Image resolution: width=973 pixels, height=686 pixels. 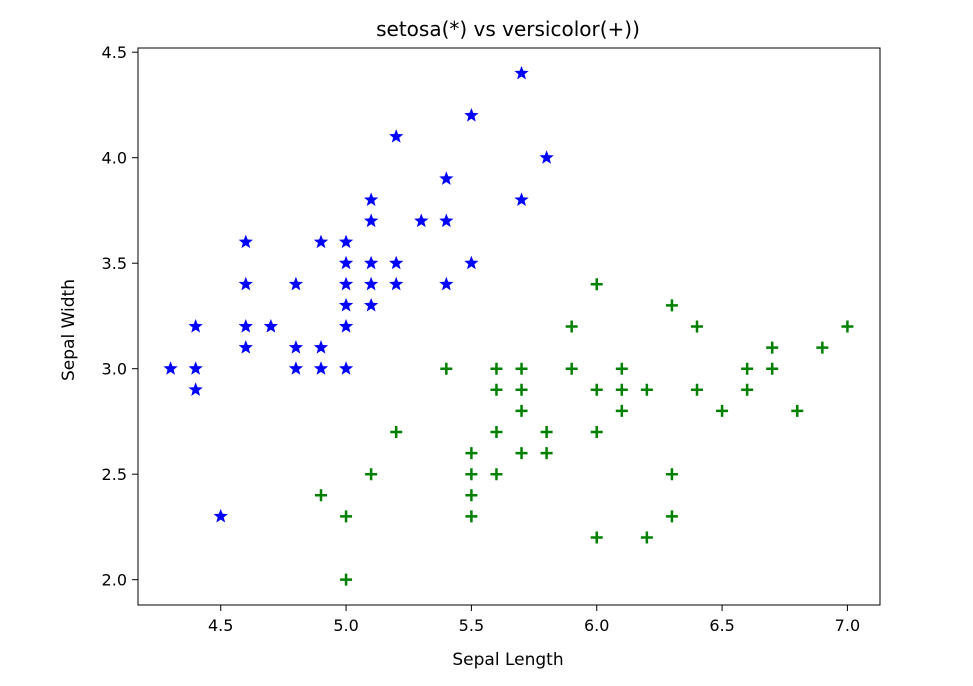 What do you see at coordinates (114, 52) in the screenshot?
I see `y-tick-label: 4.5` at bounding box center [114, 52].